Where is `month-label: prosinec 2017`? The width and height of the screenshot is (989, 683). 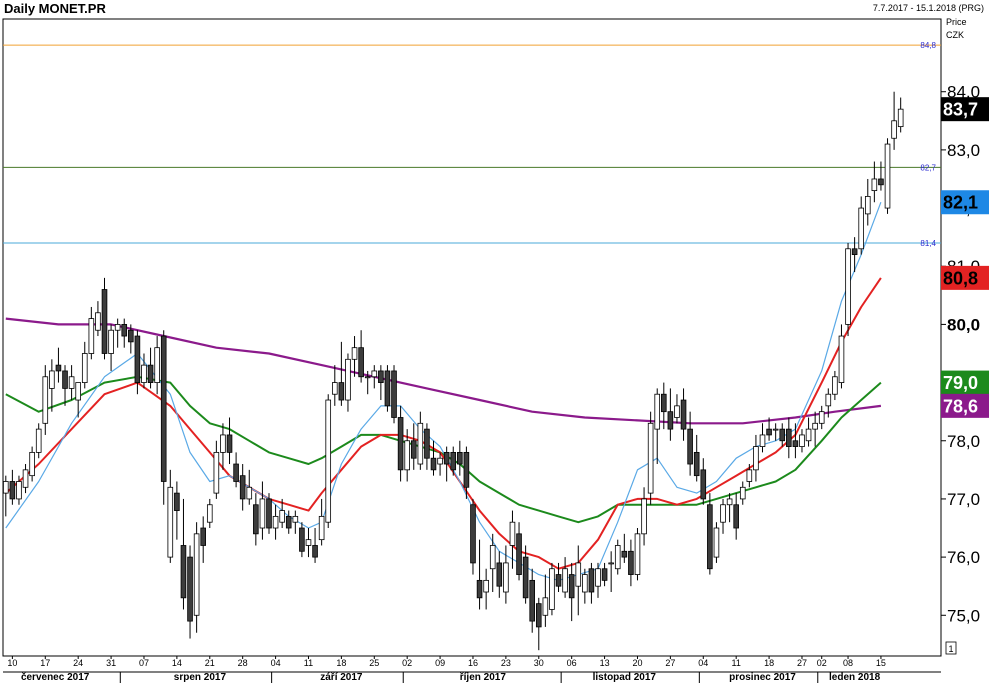 month-label: prosinec 2017 is located at coordinates (762, 677).